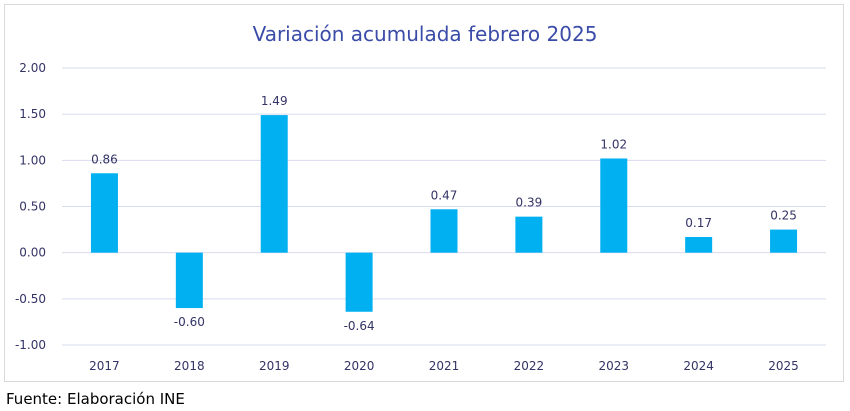 The height and width of the screenshot is (411, 850). What do you see at coordinates (104, 213) in the screenshot?
I see `bar-2017` at bounding box center [104, 213].